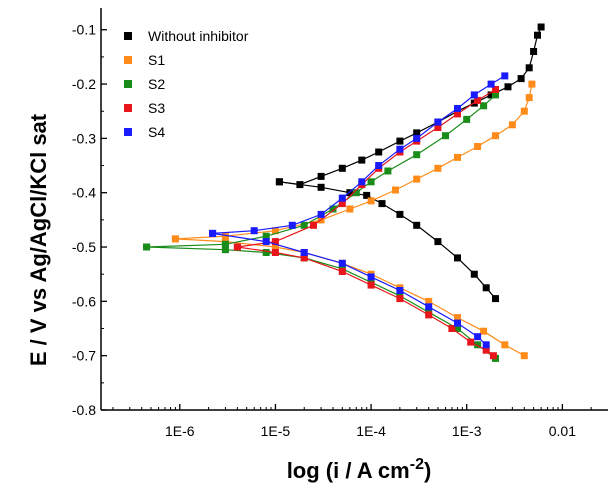 This screenshot has width=616, height=486. Describe the element at coordinates (84, 410) in the screenshot. I see `y-tick-label: -0.8` at that location.